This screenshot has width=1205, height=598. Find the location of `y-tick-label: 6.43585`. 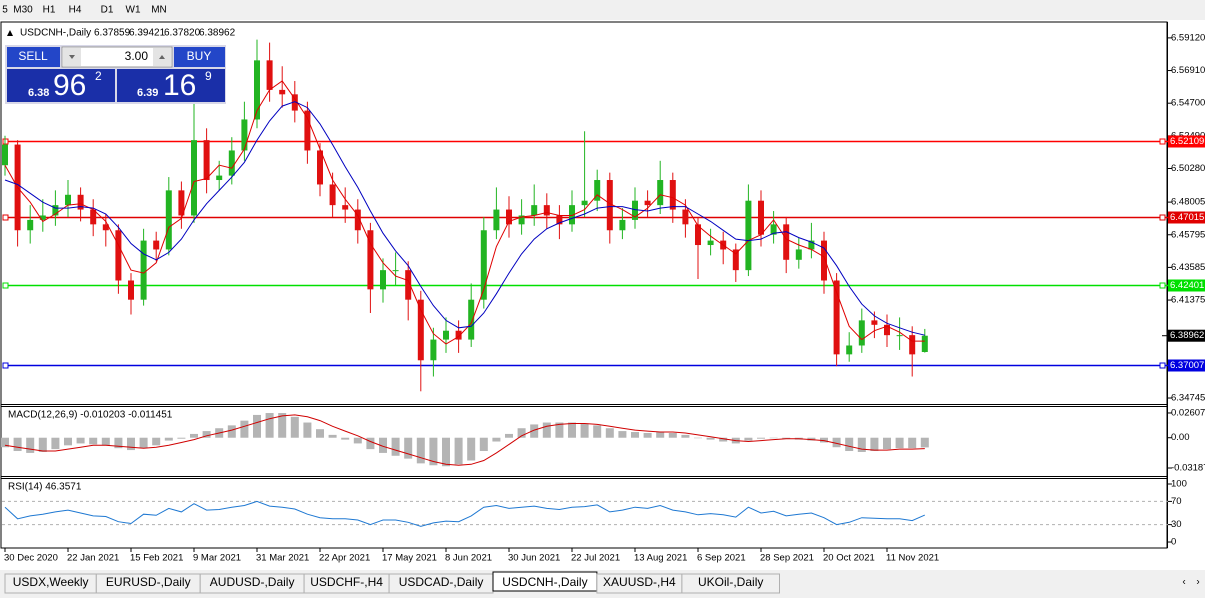

y-tick-label: 6.43585 is located at coordinates (1188, 267).